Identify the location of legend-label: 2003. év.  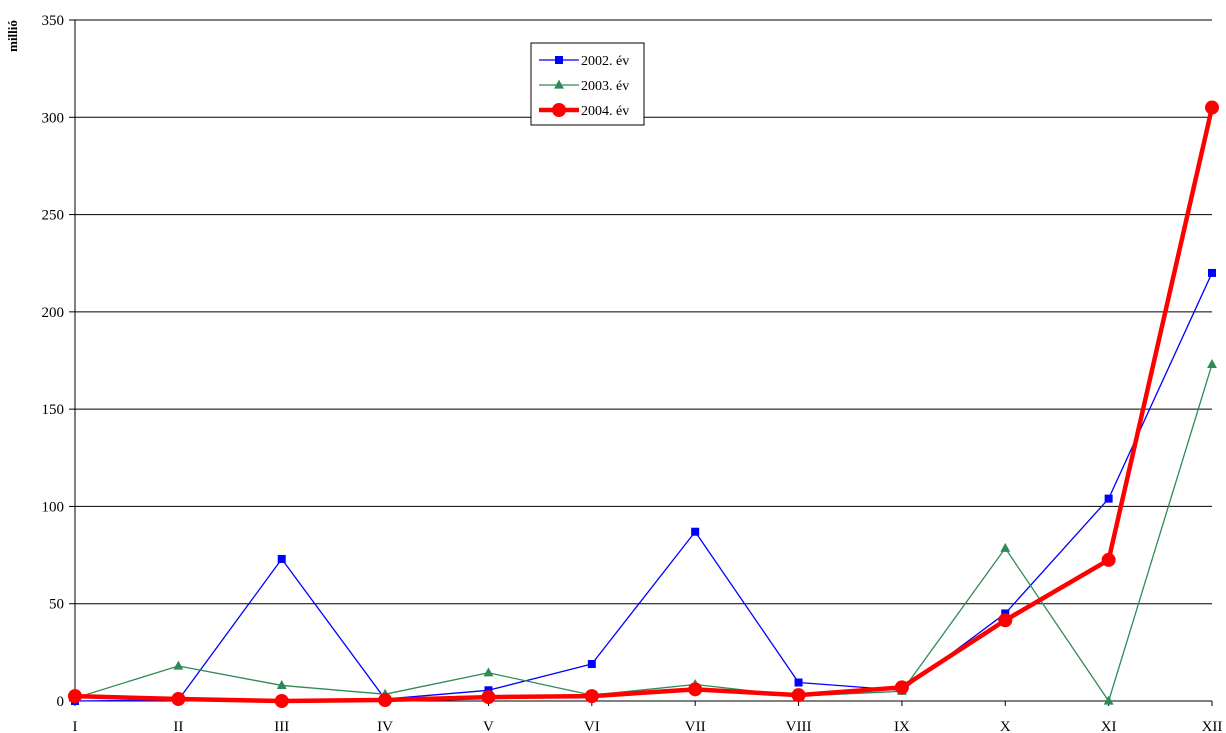
(605, 86).